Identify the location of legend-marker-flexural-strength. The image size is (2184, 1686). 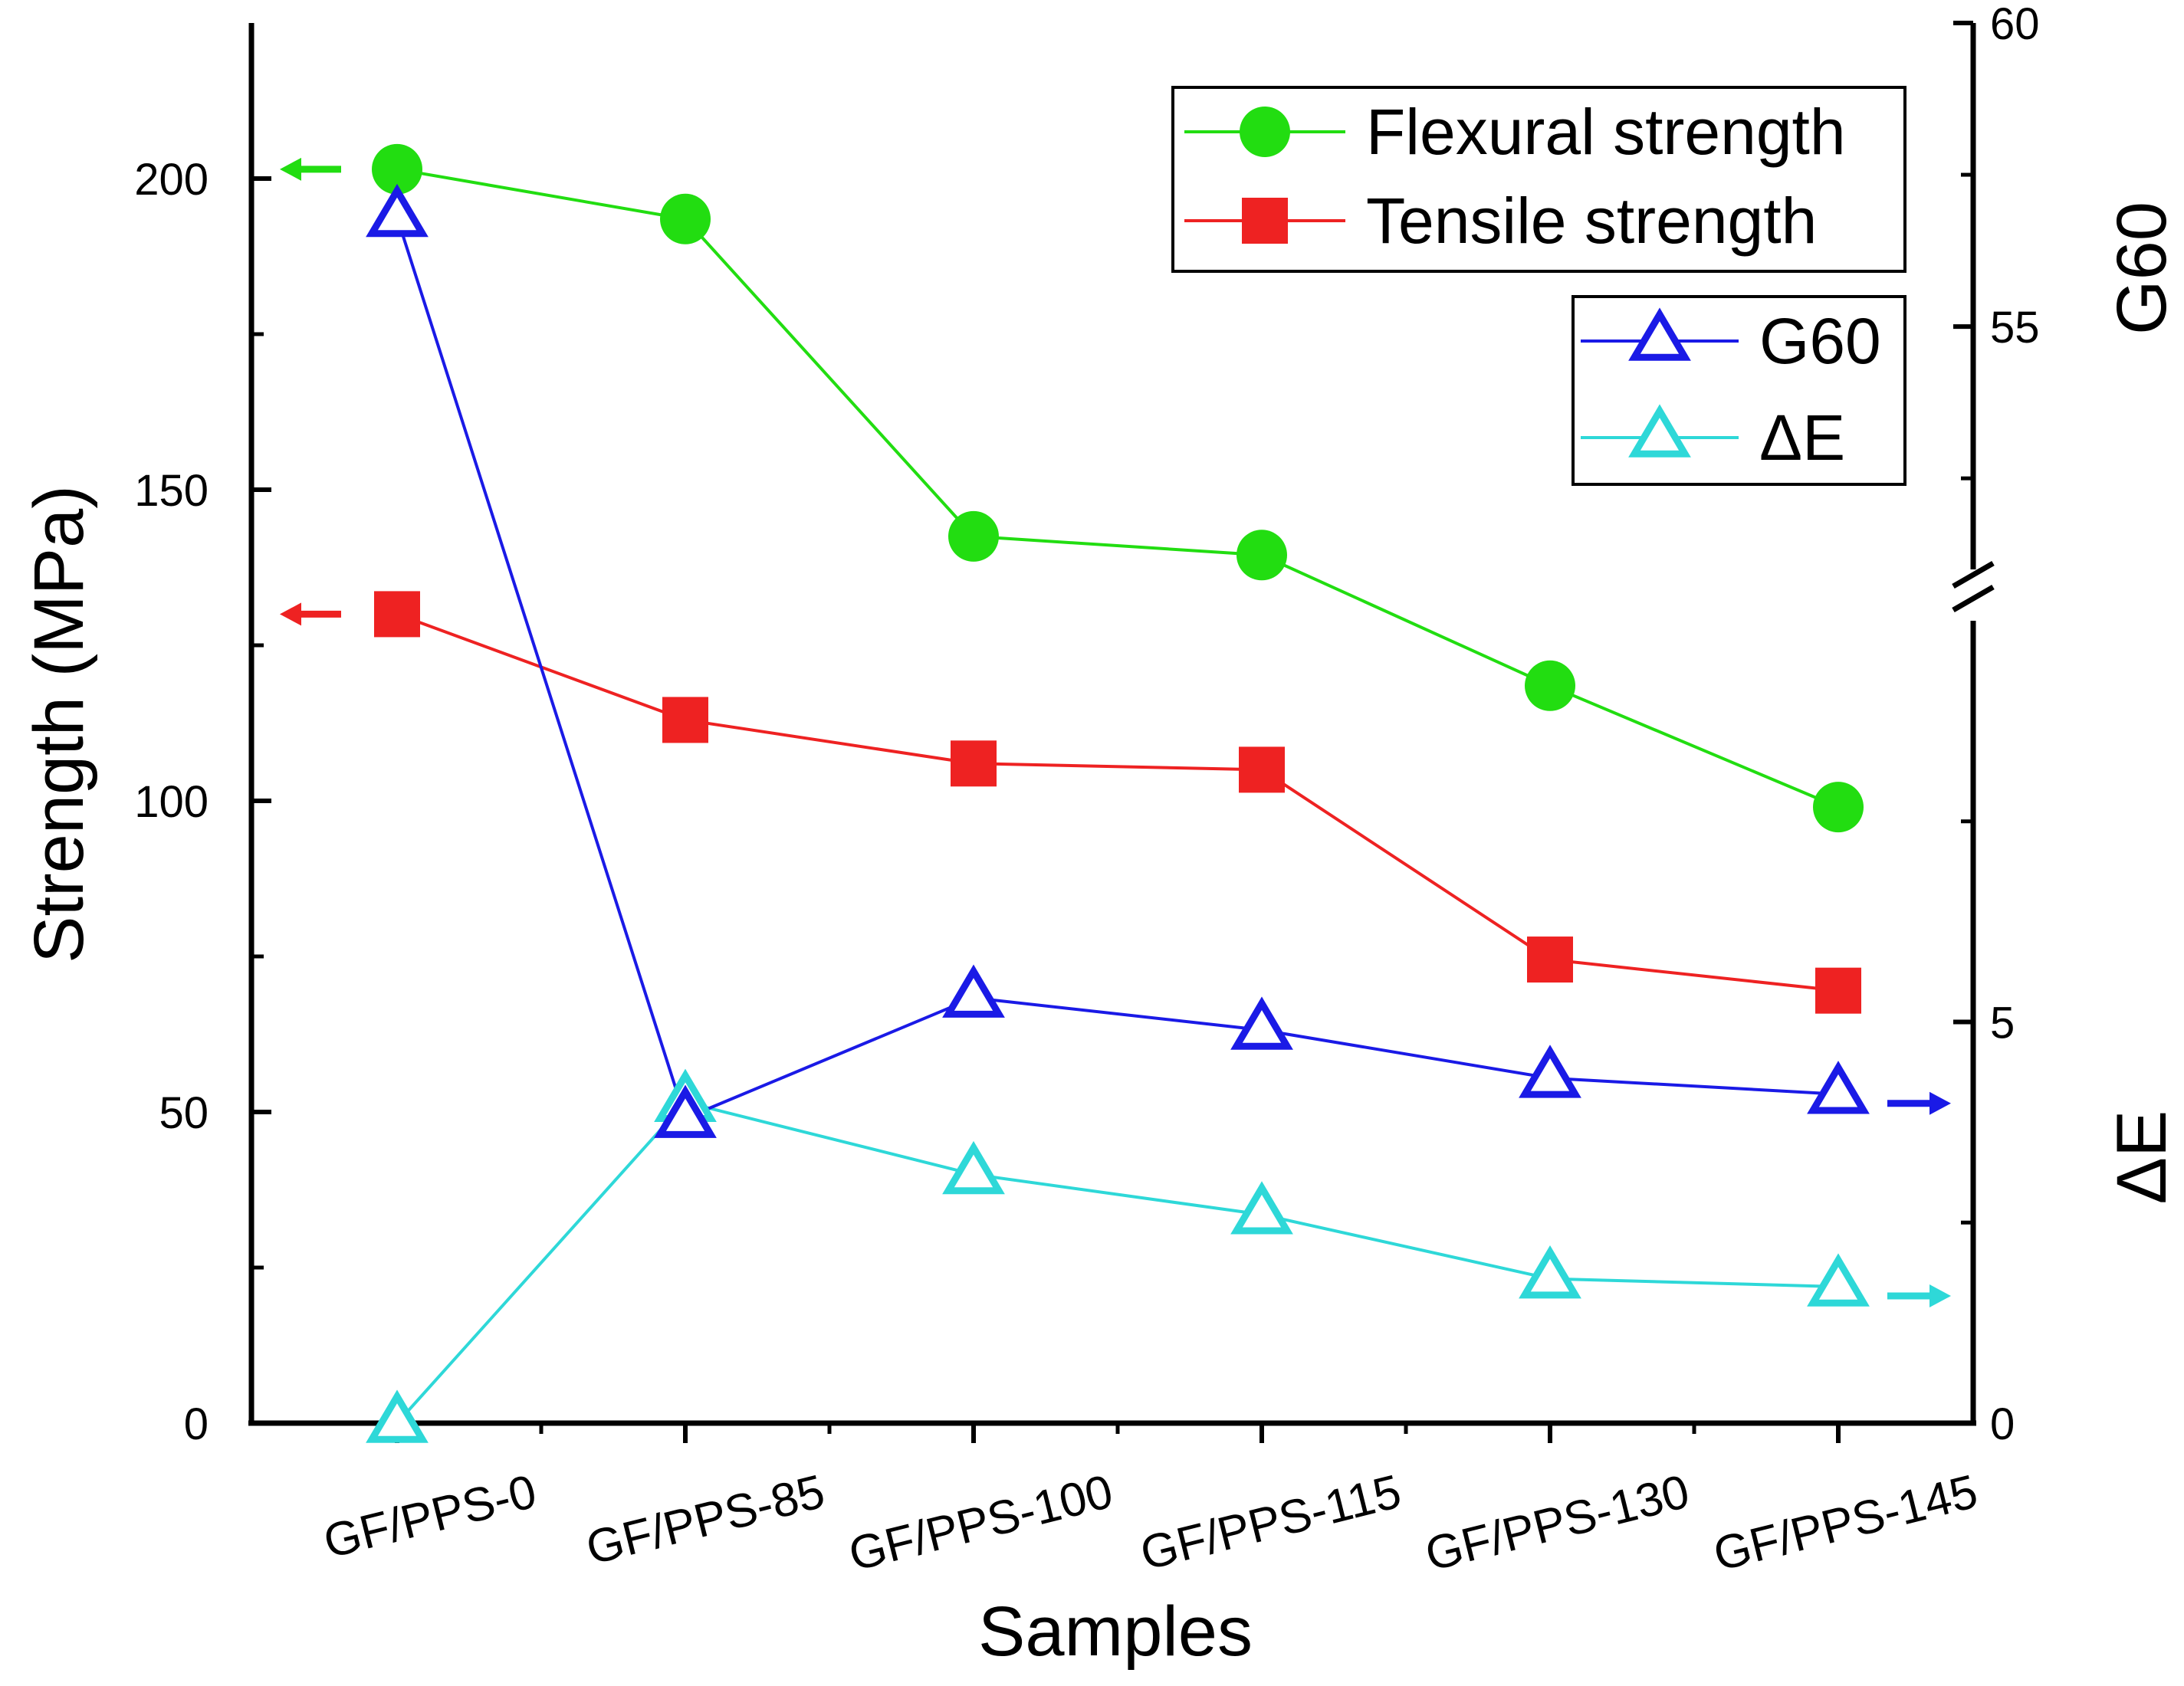
(1265, 132).